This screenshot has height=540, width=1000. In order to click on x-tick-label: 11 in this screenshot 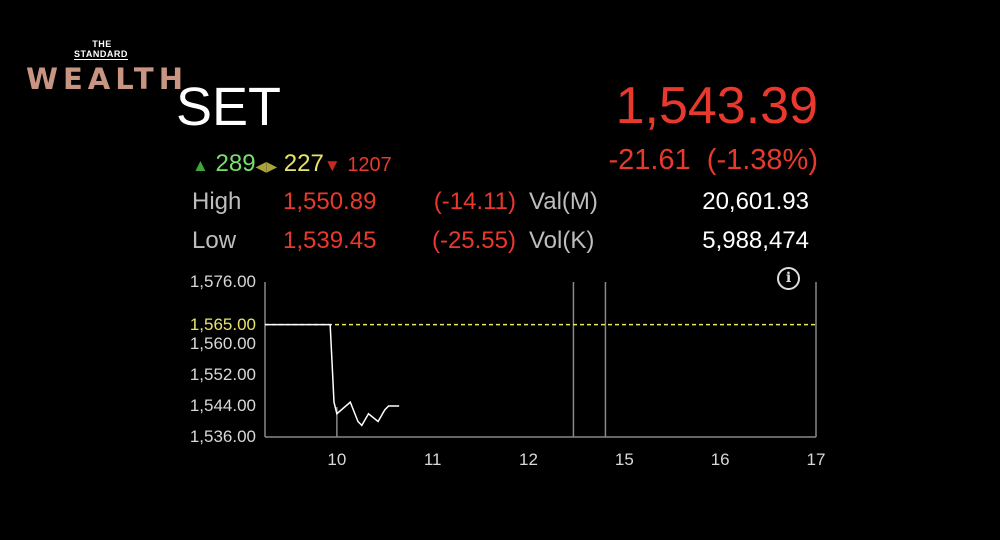, I will do `click(432, 459)`.